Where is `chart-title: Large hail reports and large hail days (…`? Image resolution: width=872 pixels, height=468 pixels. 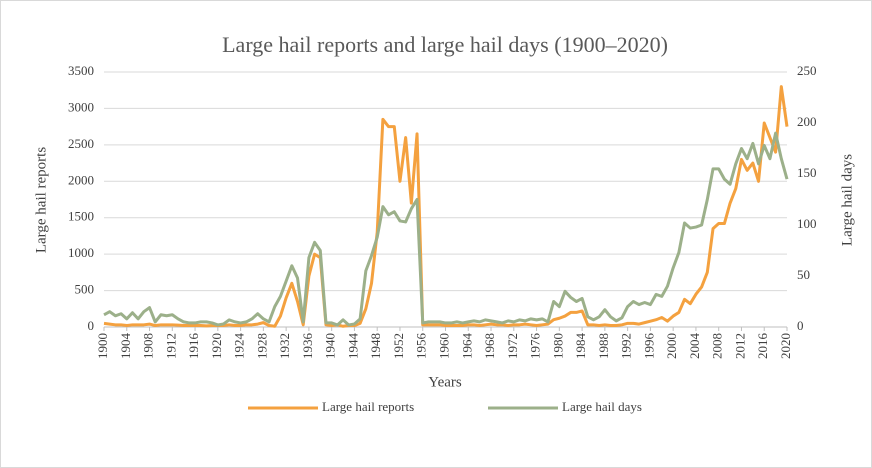 chart-title: Large hail reports and large hail days (… is located at coordinates (445, 44).